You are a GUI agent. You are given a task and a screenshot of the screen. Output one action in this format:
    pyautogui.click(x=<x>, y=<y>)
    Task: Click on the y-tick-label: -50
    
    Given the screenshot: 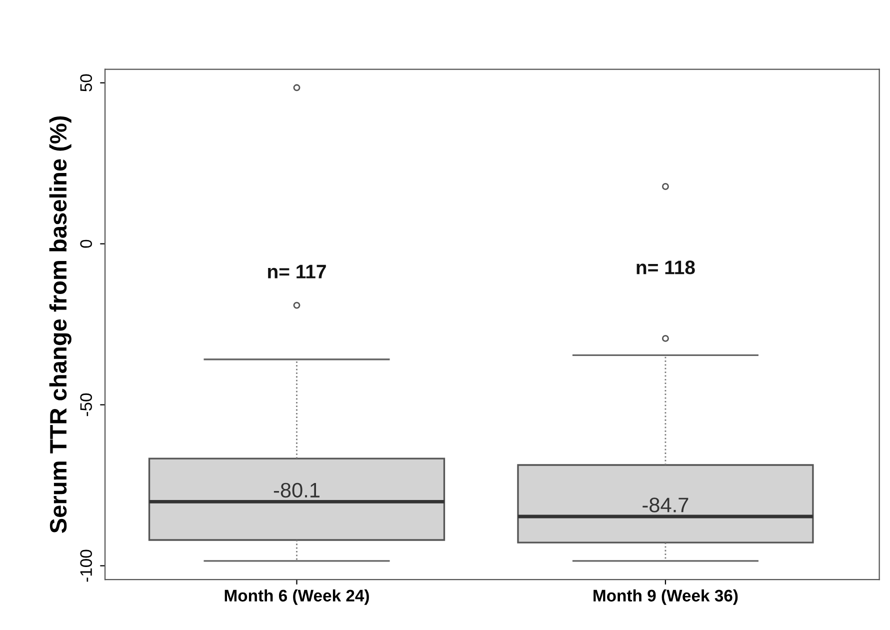 What is the action you would take?
    pyautogui.click(x=86, y=404)
    